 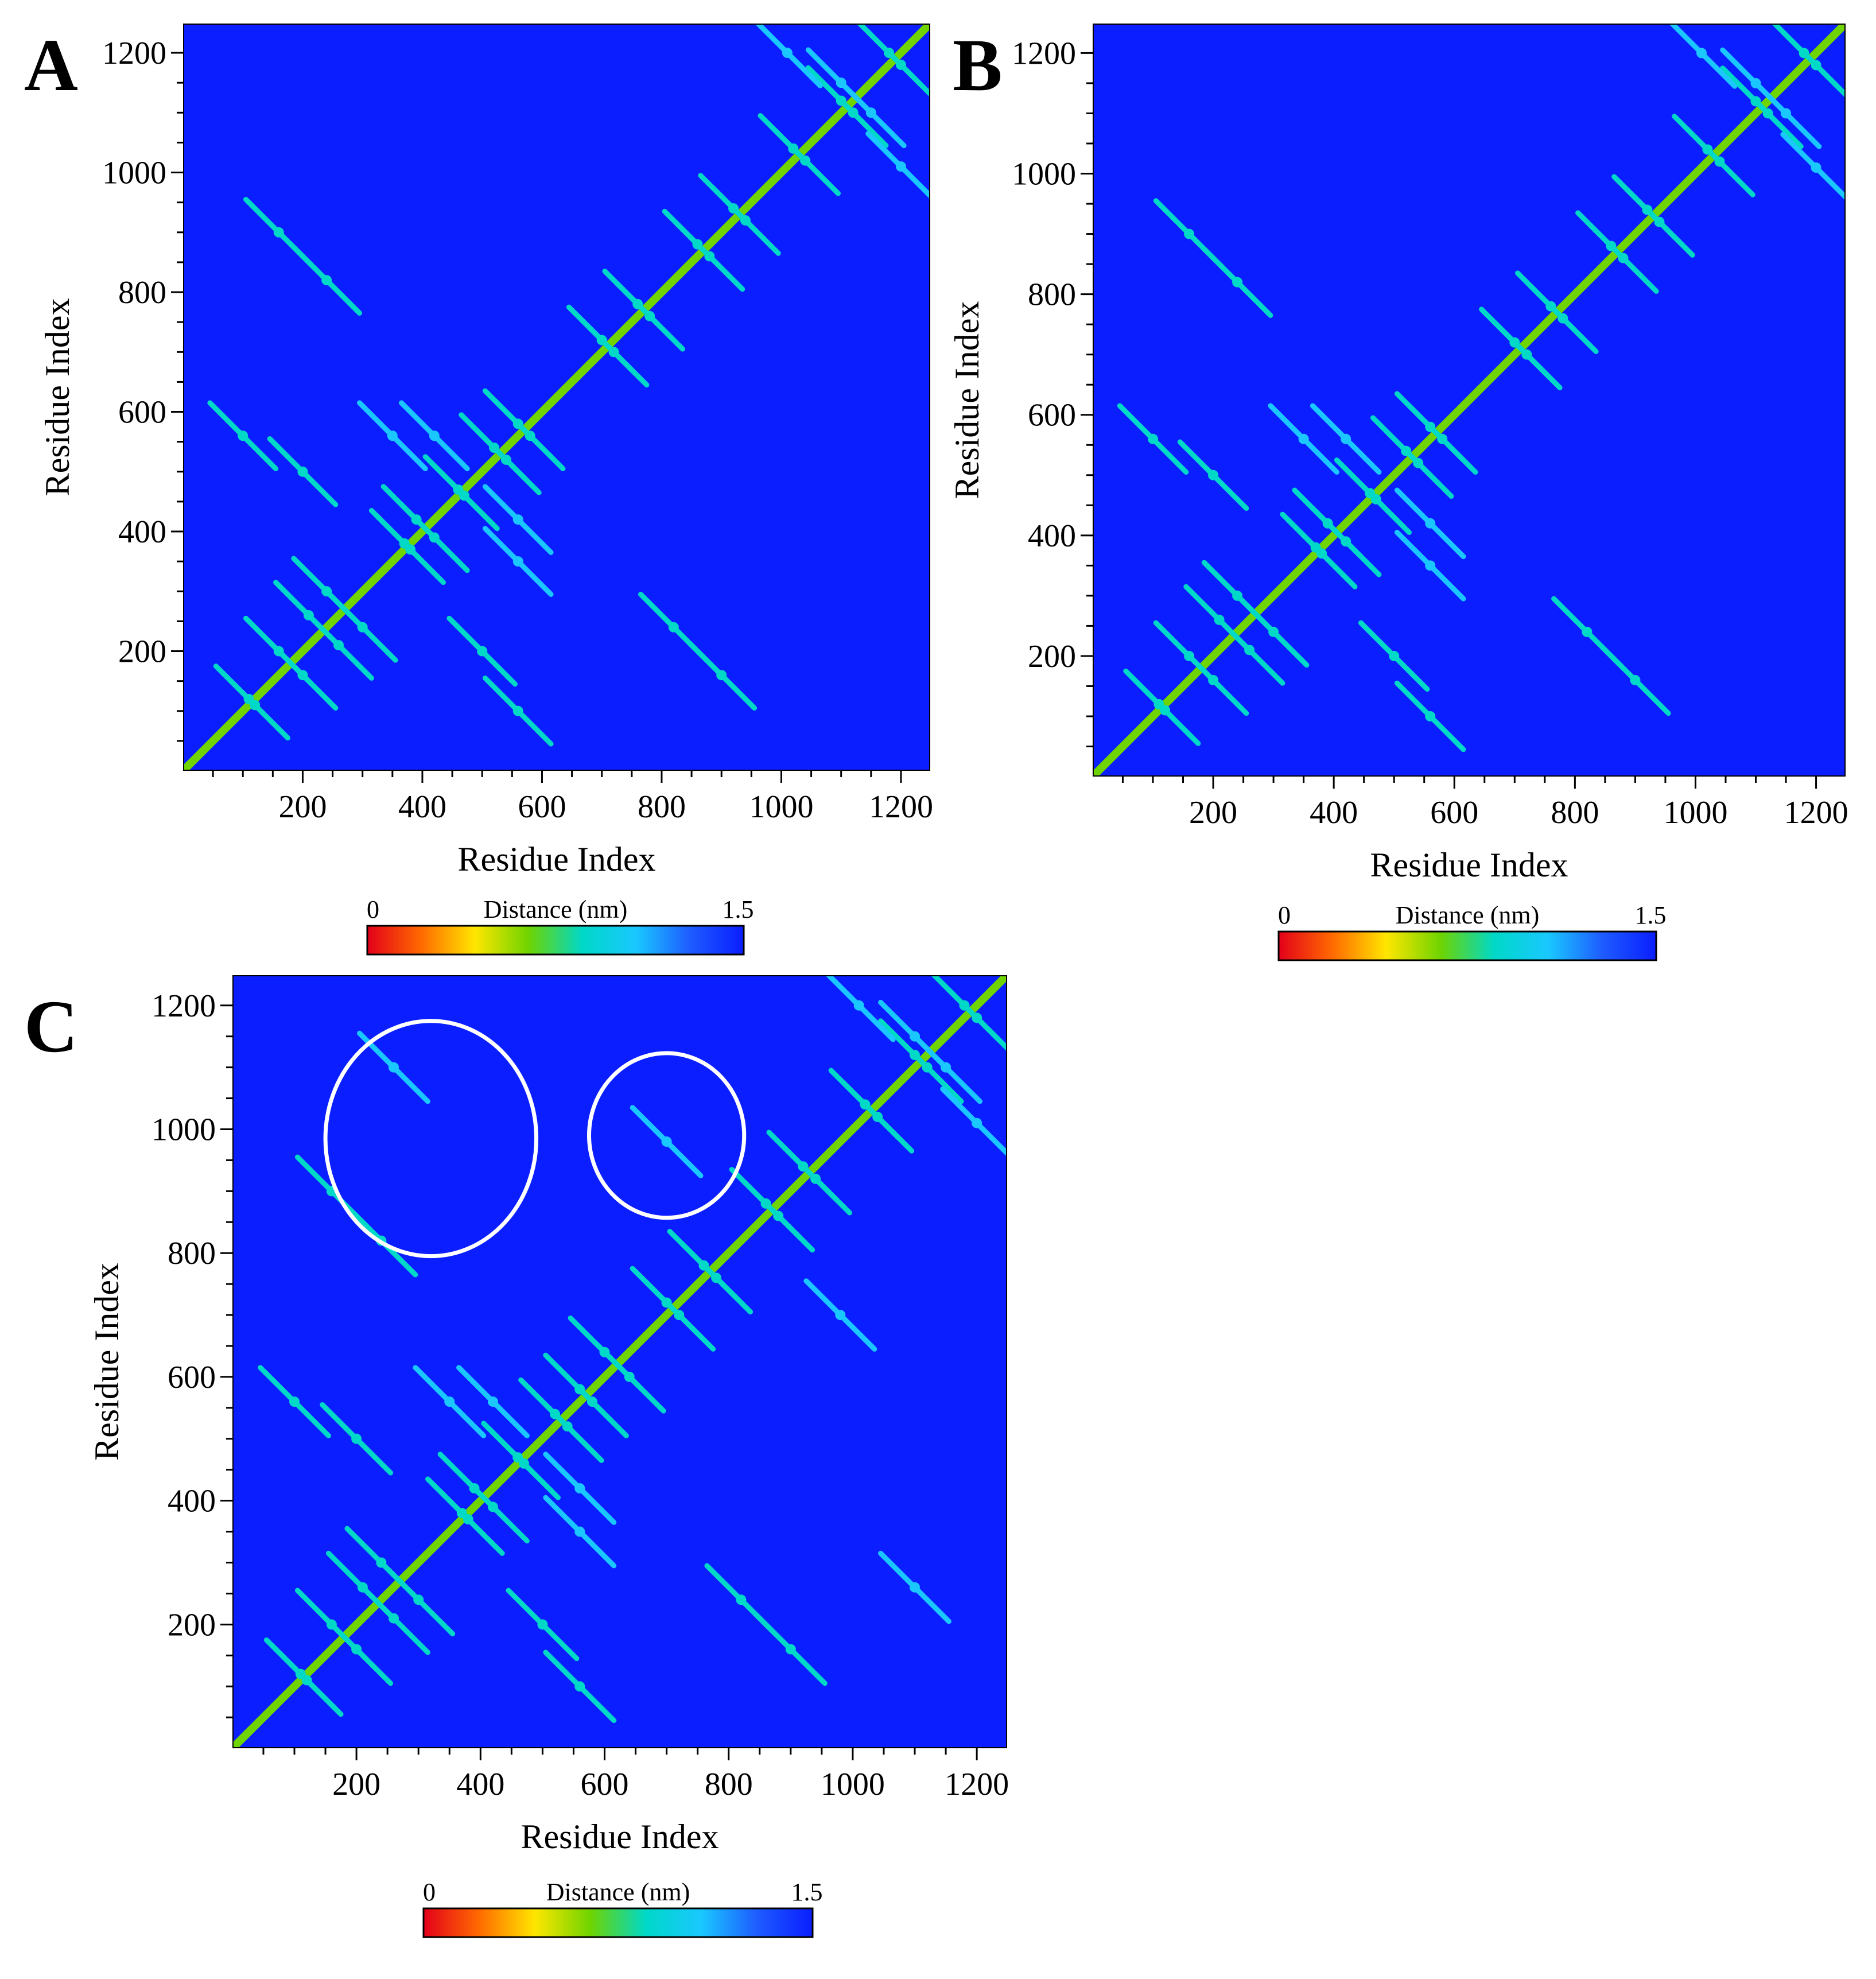 What do you see at coordinates (184, 1129) in the screenshot?
I see `y-tick-label: 1000` at bounding box center [184, 1129].